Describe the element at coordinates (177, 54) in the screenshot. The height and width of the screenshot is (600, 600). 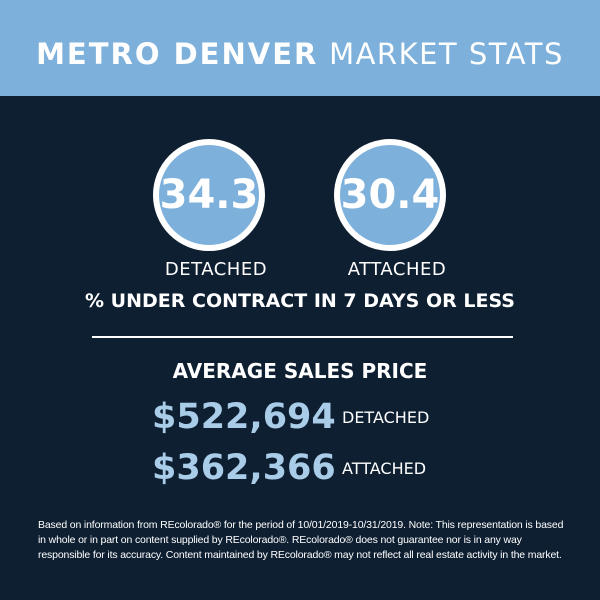
I see `title-bold: METRO DENVER` at that location.